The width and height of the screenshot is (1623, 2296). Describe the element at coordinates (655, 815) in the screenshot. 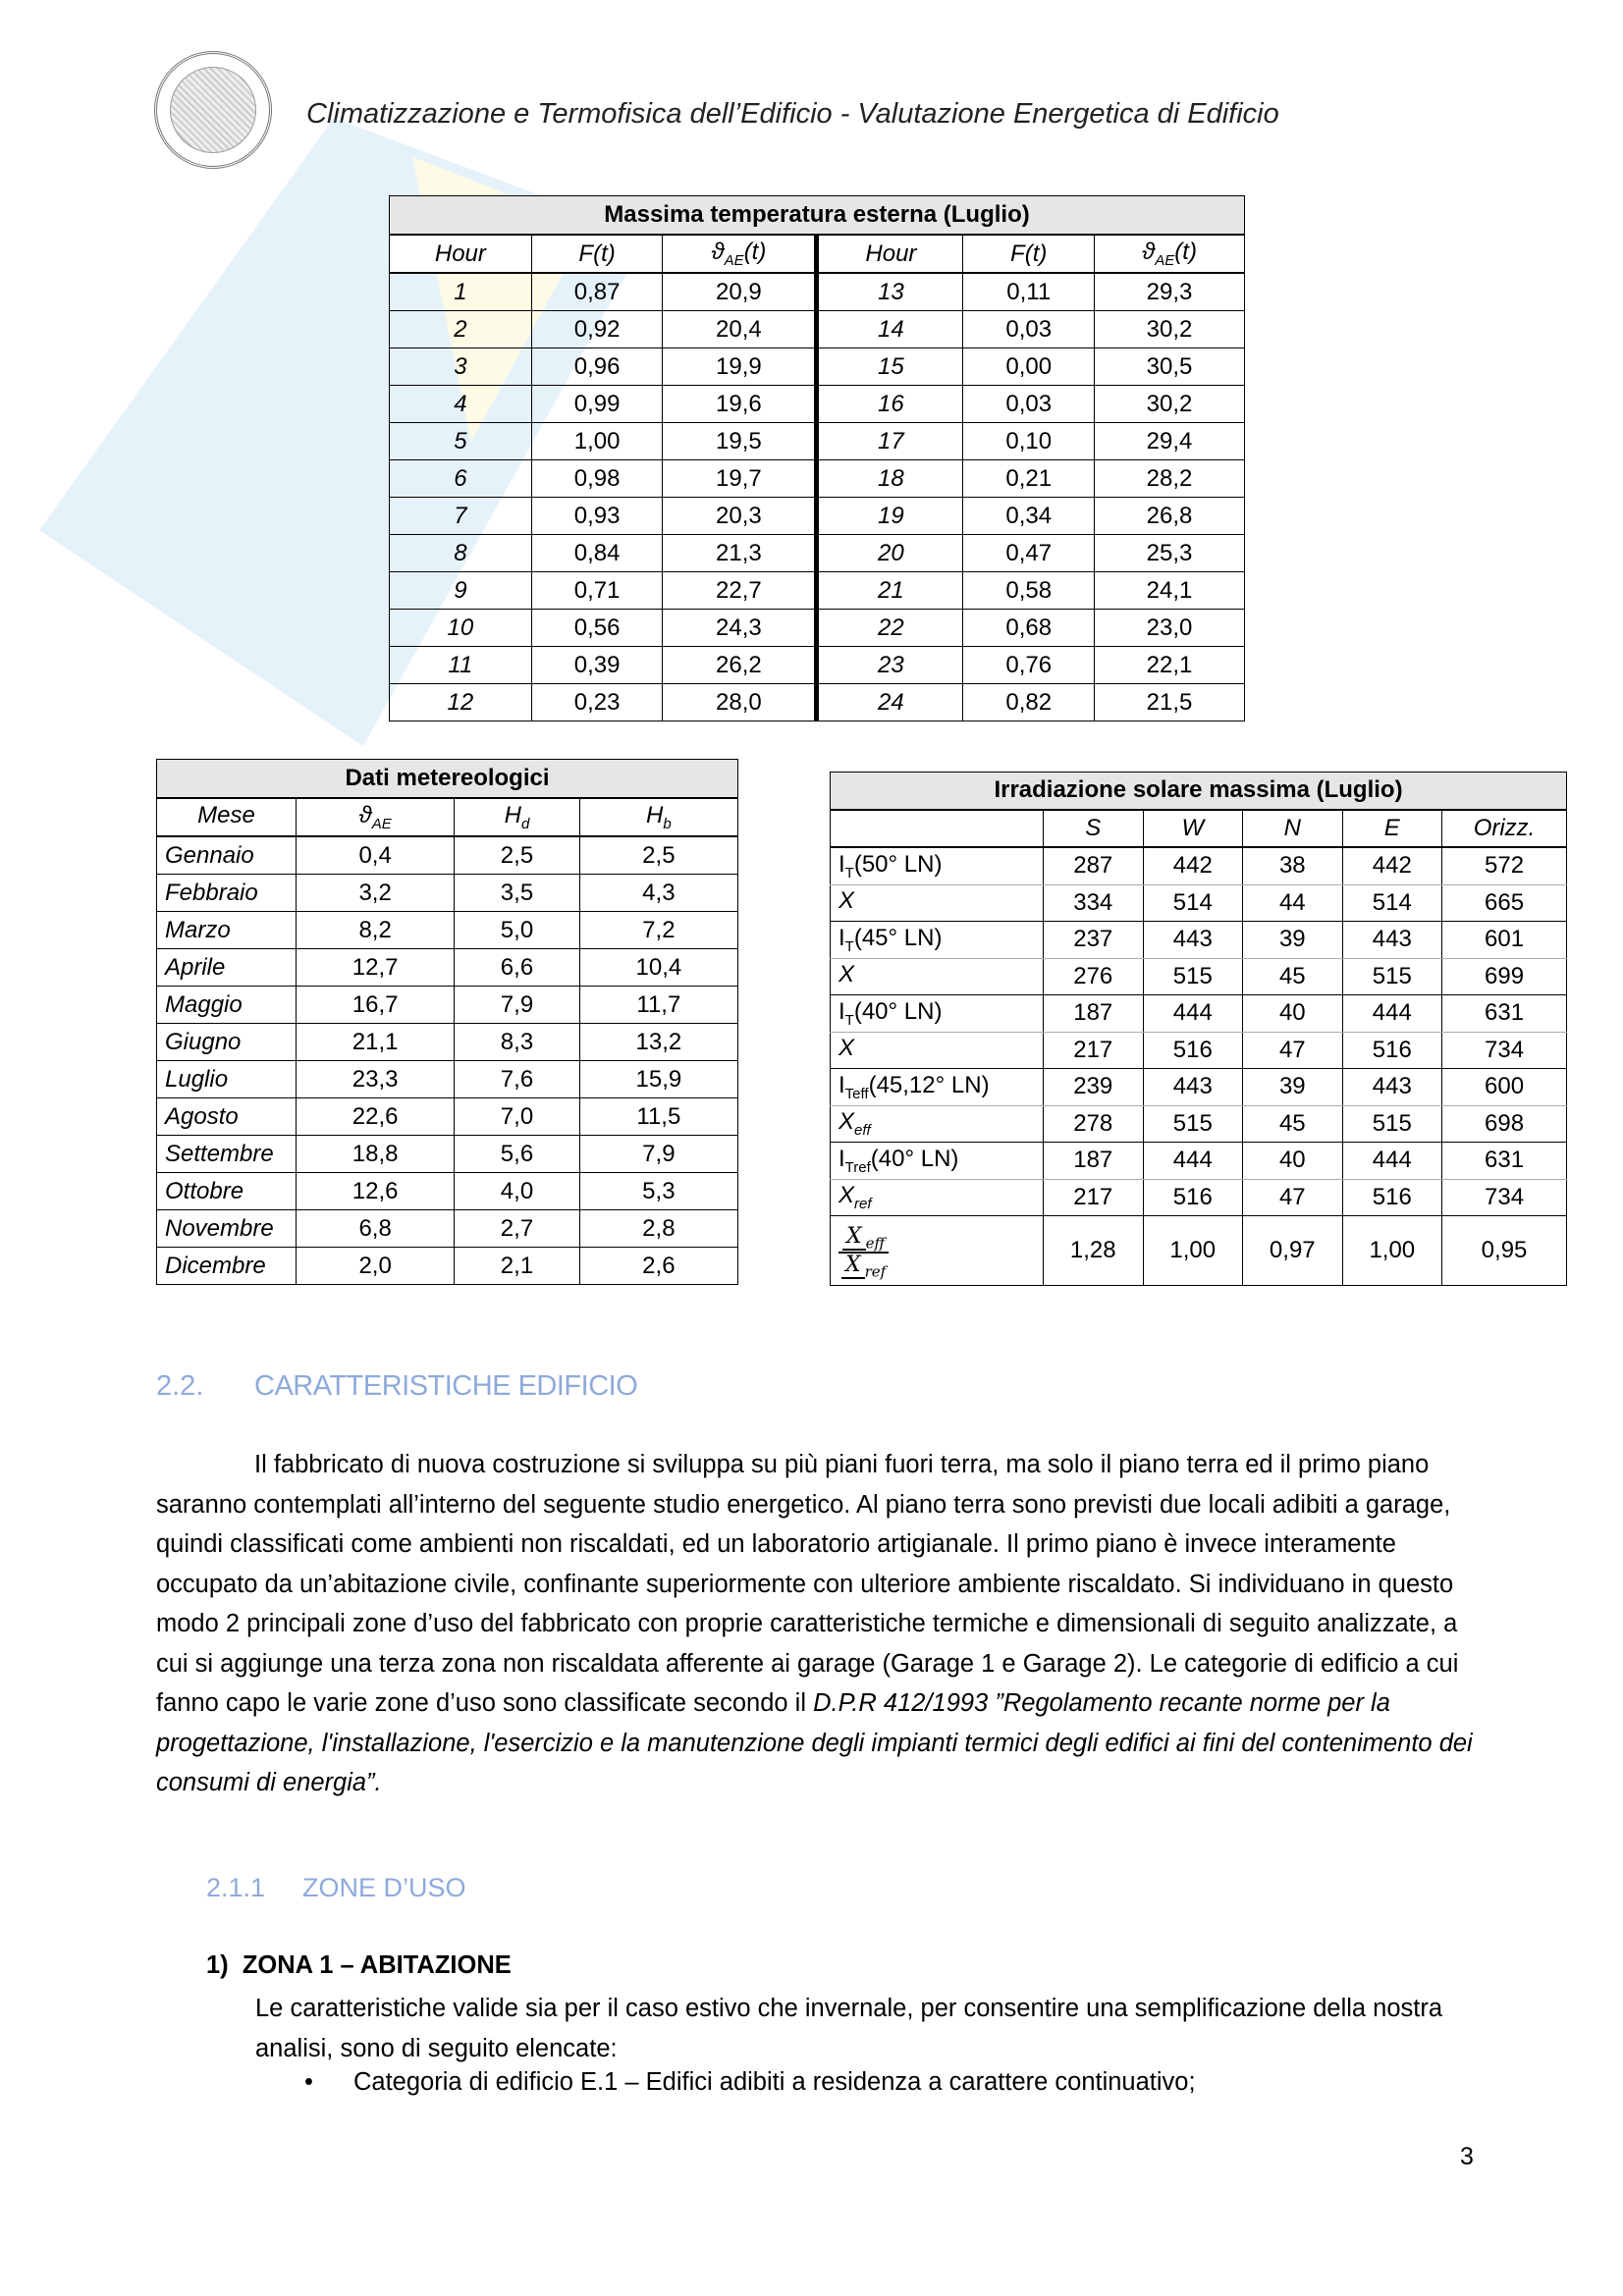

I see `symbol: H` at that location.